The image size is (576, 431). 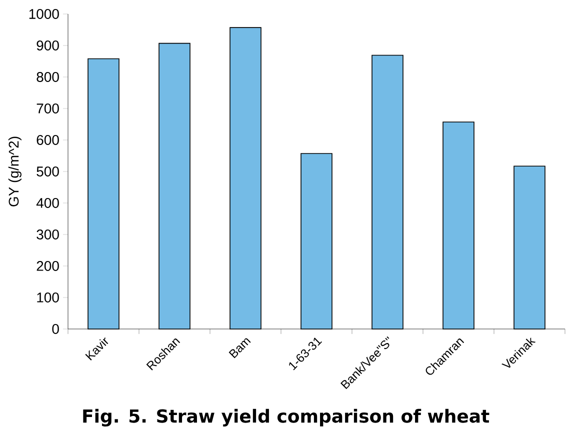 What do you see at coordinates (15, 171) in the screenshot?
I see `y-axis-title: GY (g/m^2)` at bounding box center [15, 171].